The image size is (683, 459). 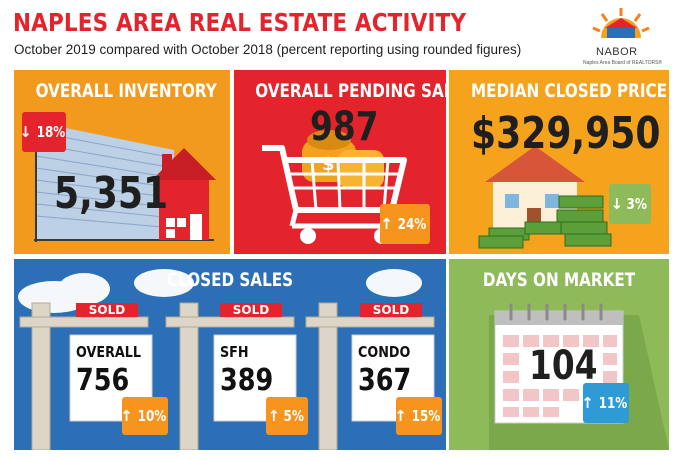 I want to click on median-title: MEDIAN CLOSED PRICE, so click(x=569, y=91).